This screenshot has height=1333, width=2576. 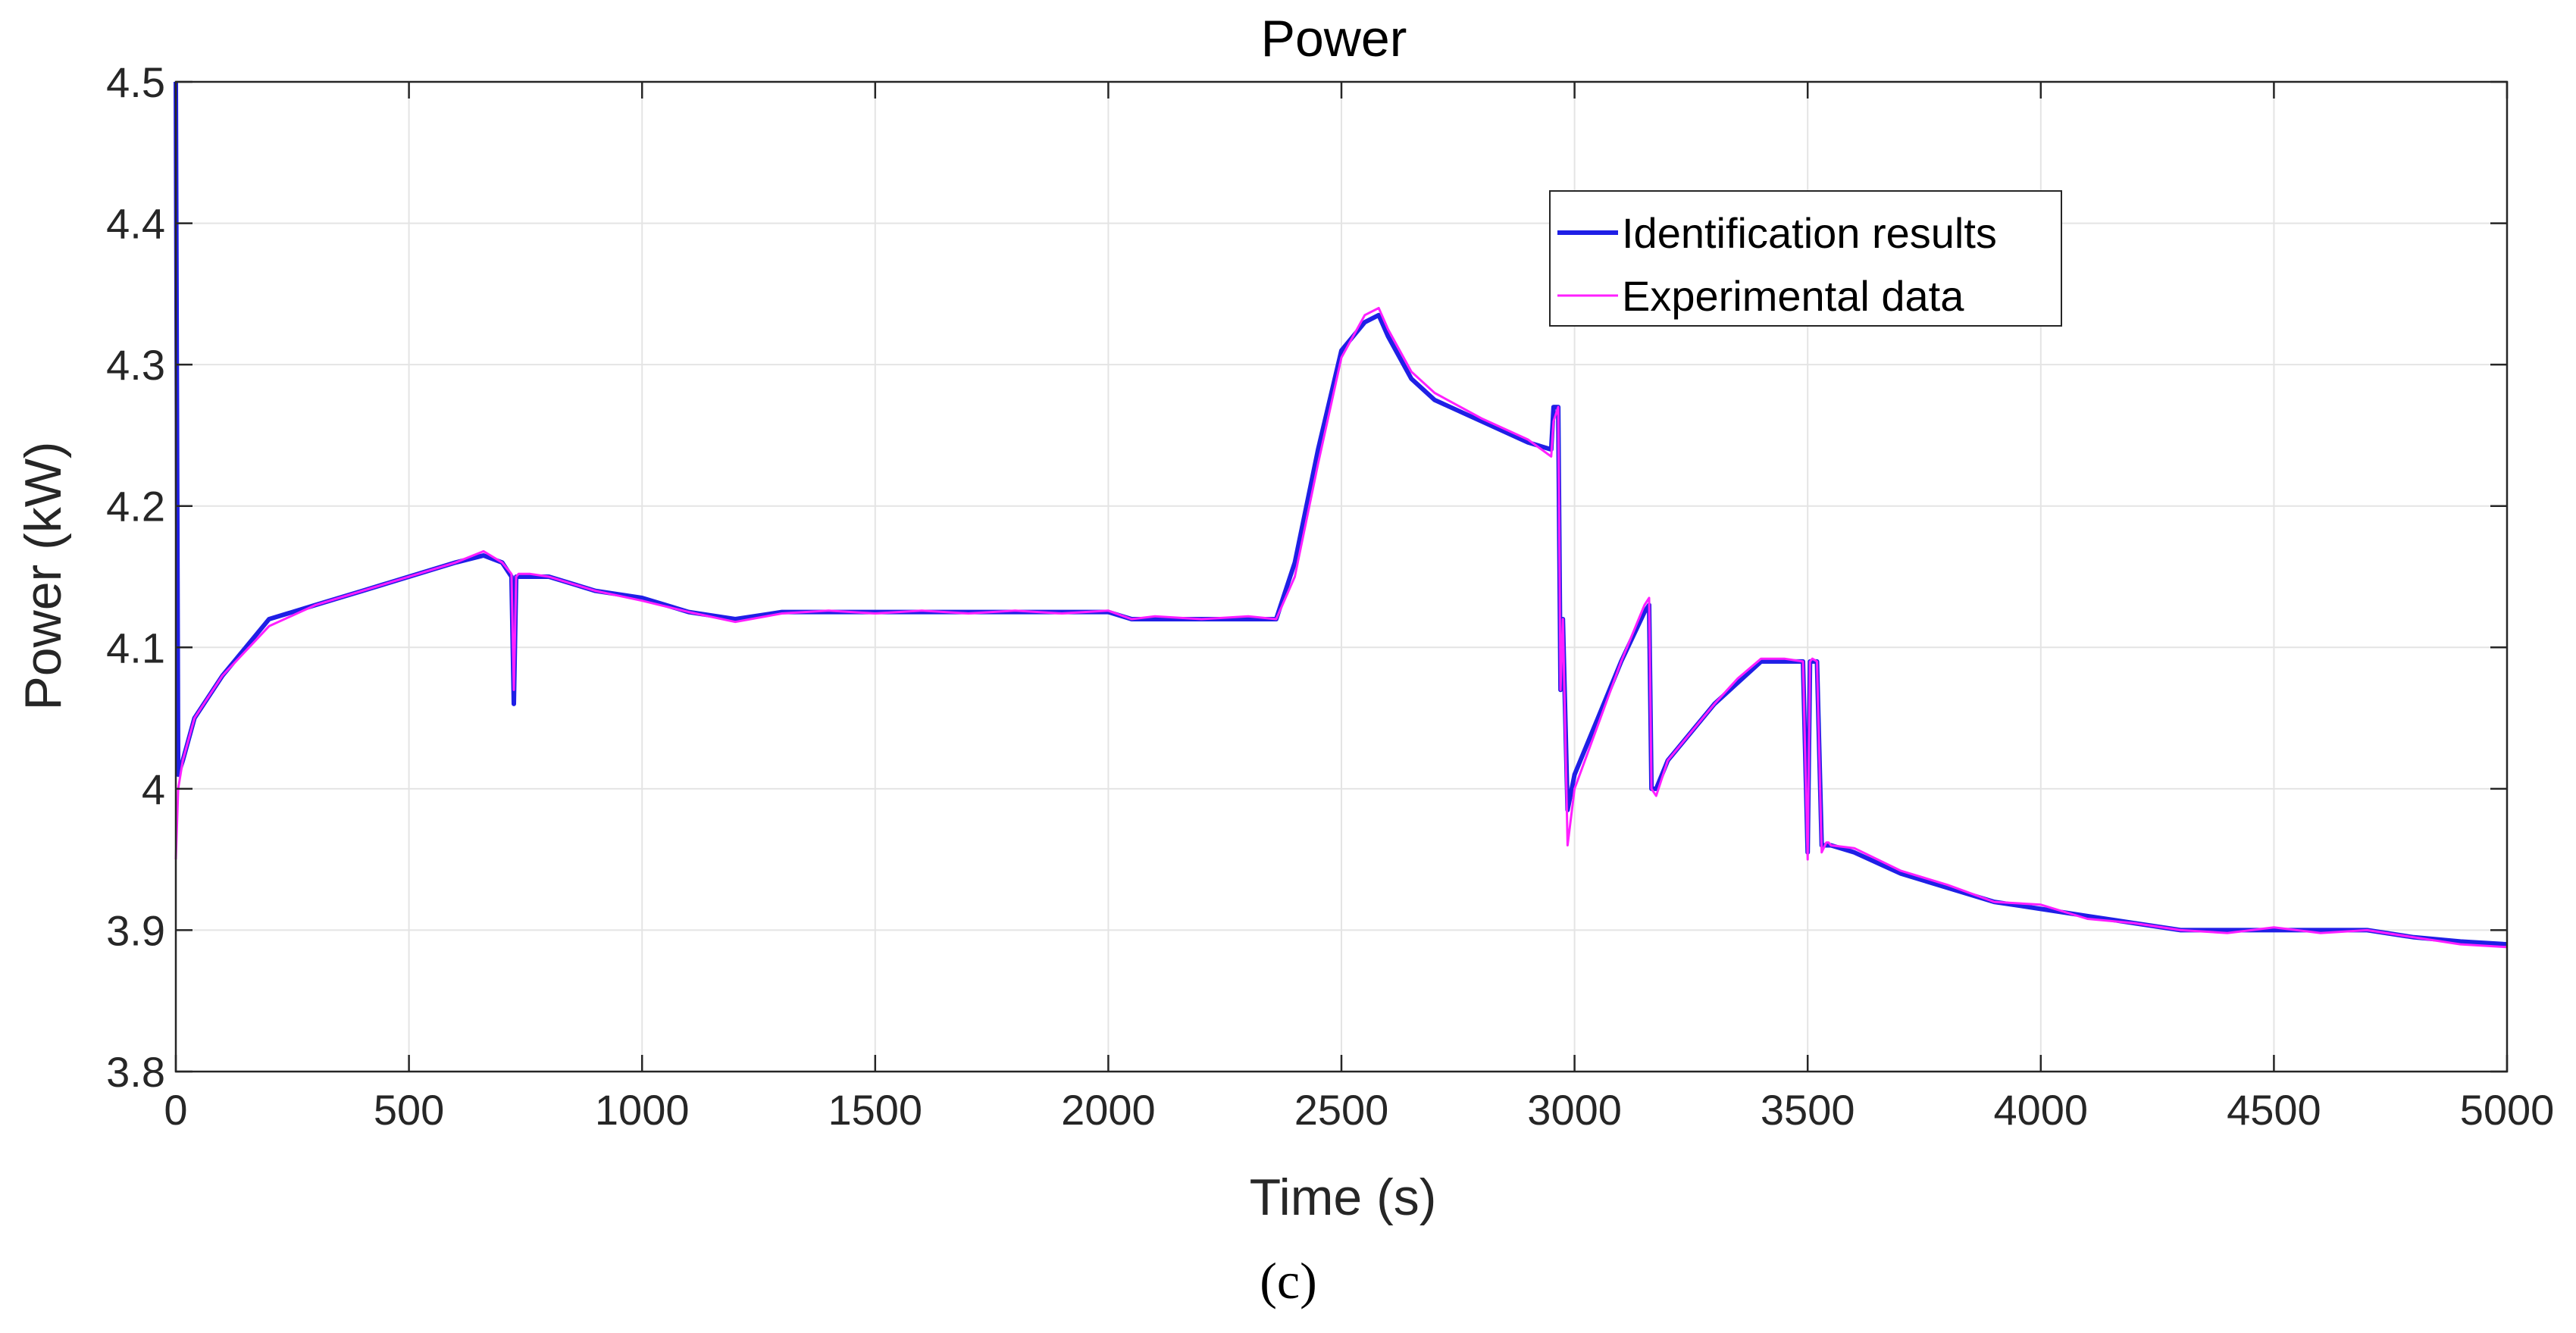 What do you see at coordinates (1108, 1110) in the screenshot?
I see `x-tick-label: 2000` at bounding box center [1108, 1110].